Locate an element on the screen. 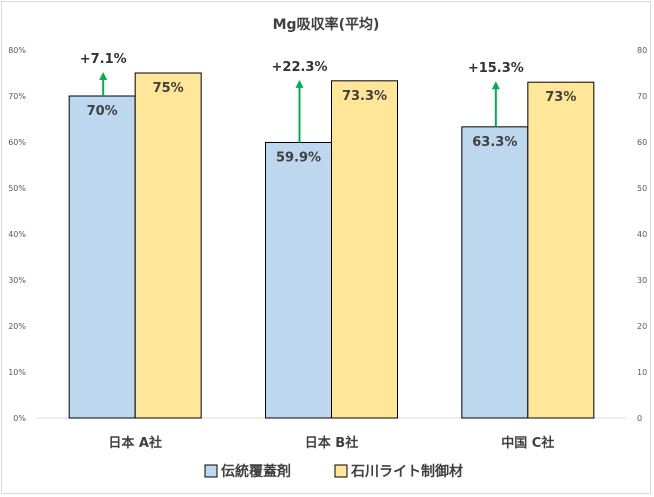  y-tick-left: 30% is located at coordinates (17, 280).